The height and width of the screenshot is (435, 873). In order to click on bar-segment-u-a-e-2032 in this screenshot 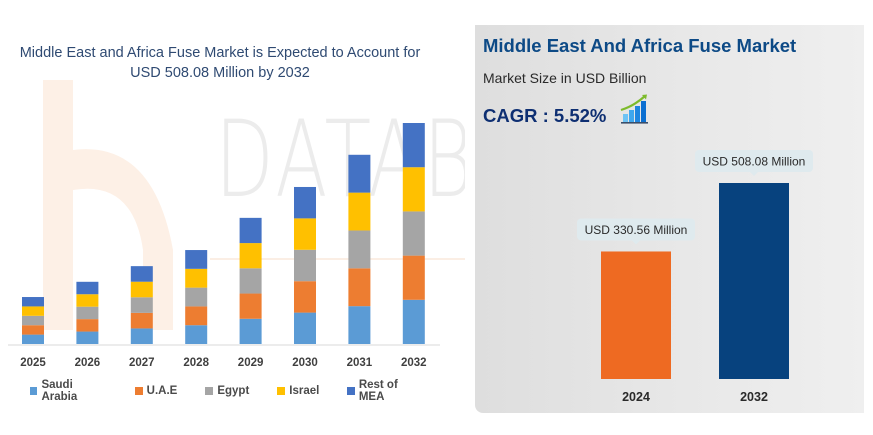, I will do `click(413, 277)`.